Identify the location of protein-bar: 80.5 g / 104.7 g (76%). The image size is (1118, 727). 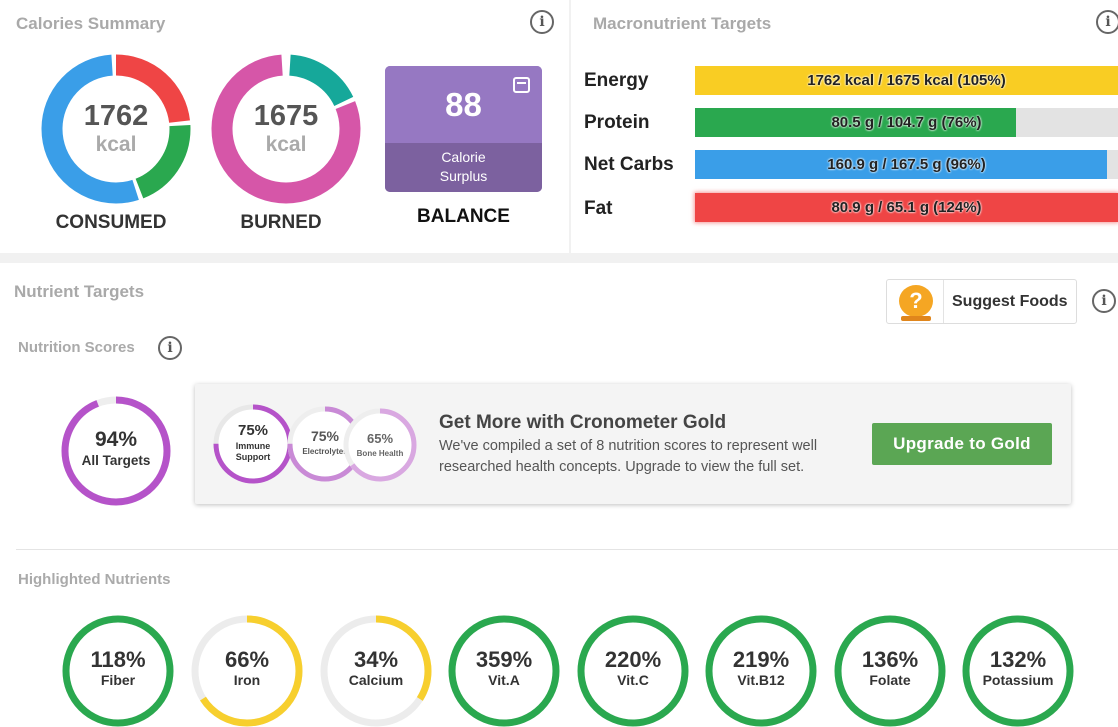
(906, 122).